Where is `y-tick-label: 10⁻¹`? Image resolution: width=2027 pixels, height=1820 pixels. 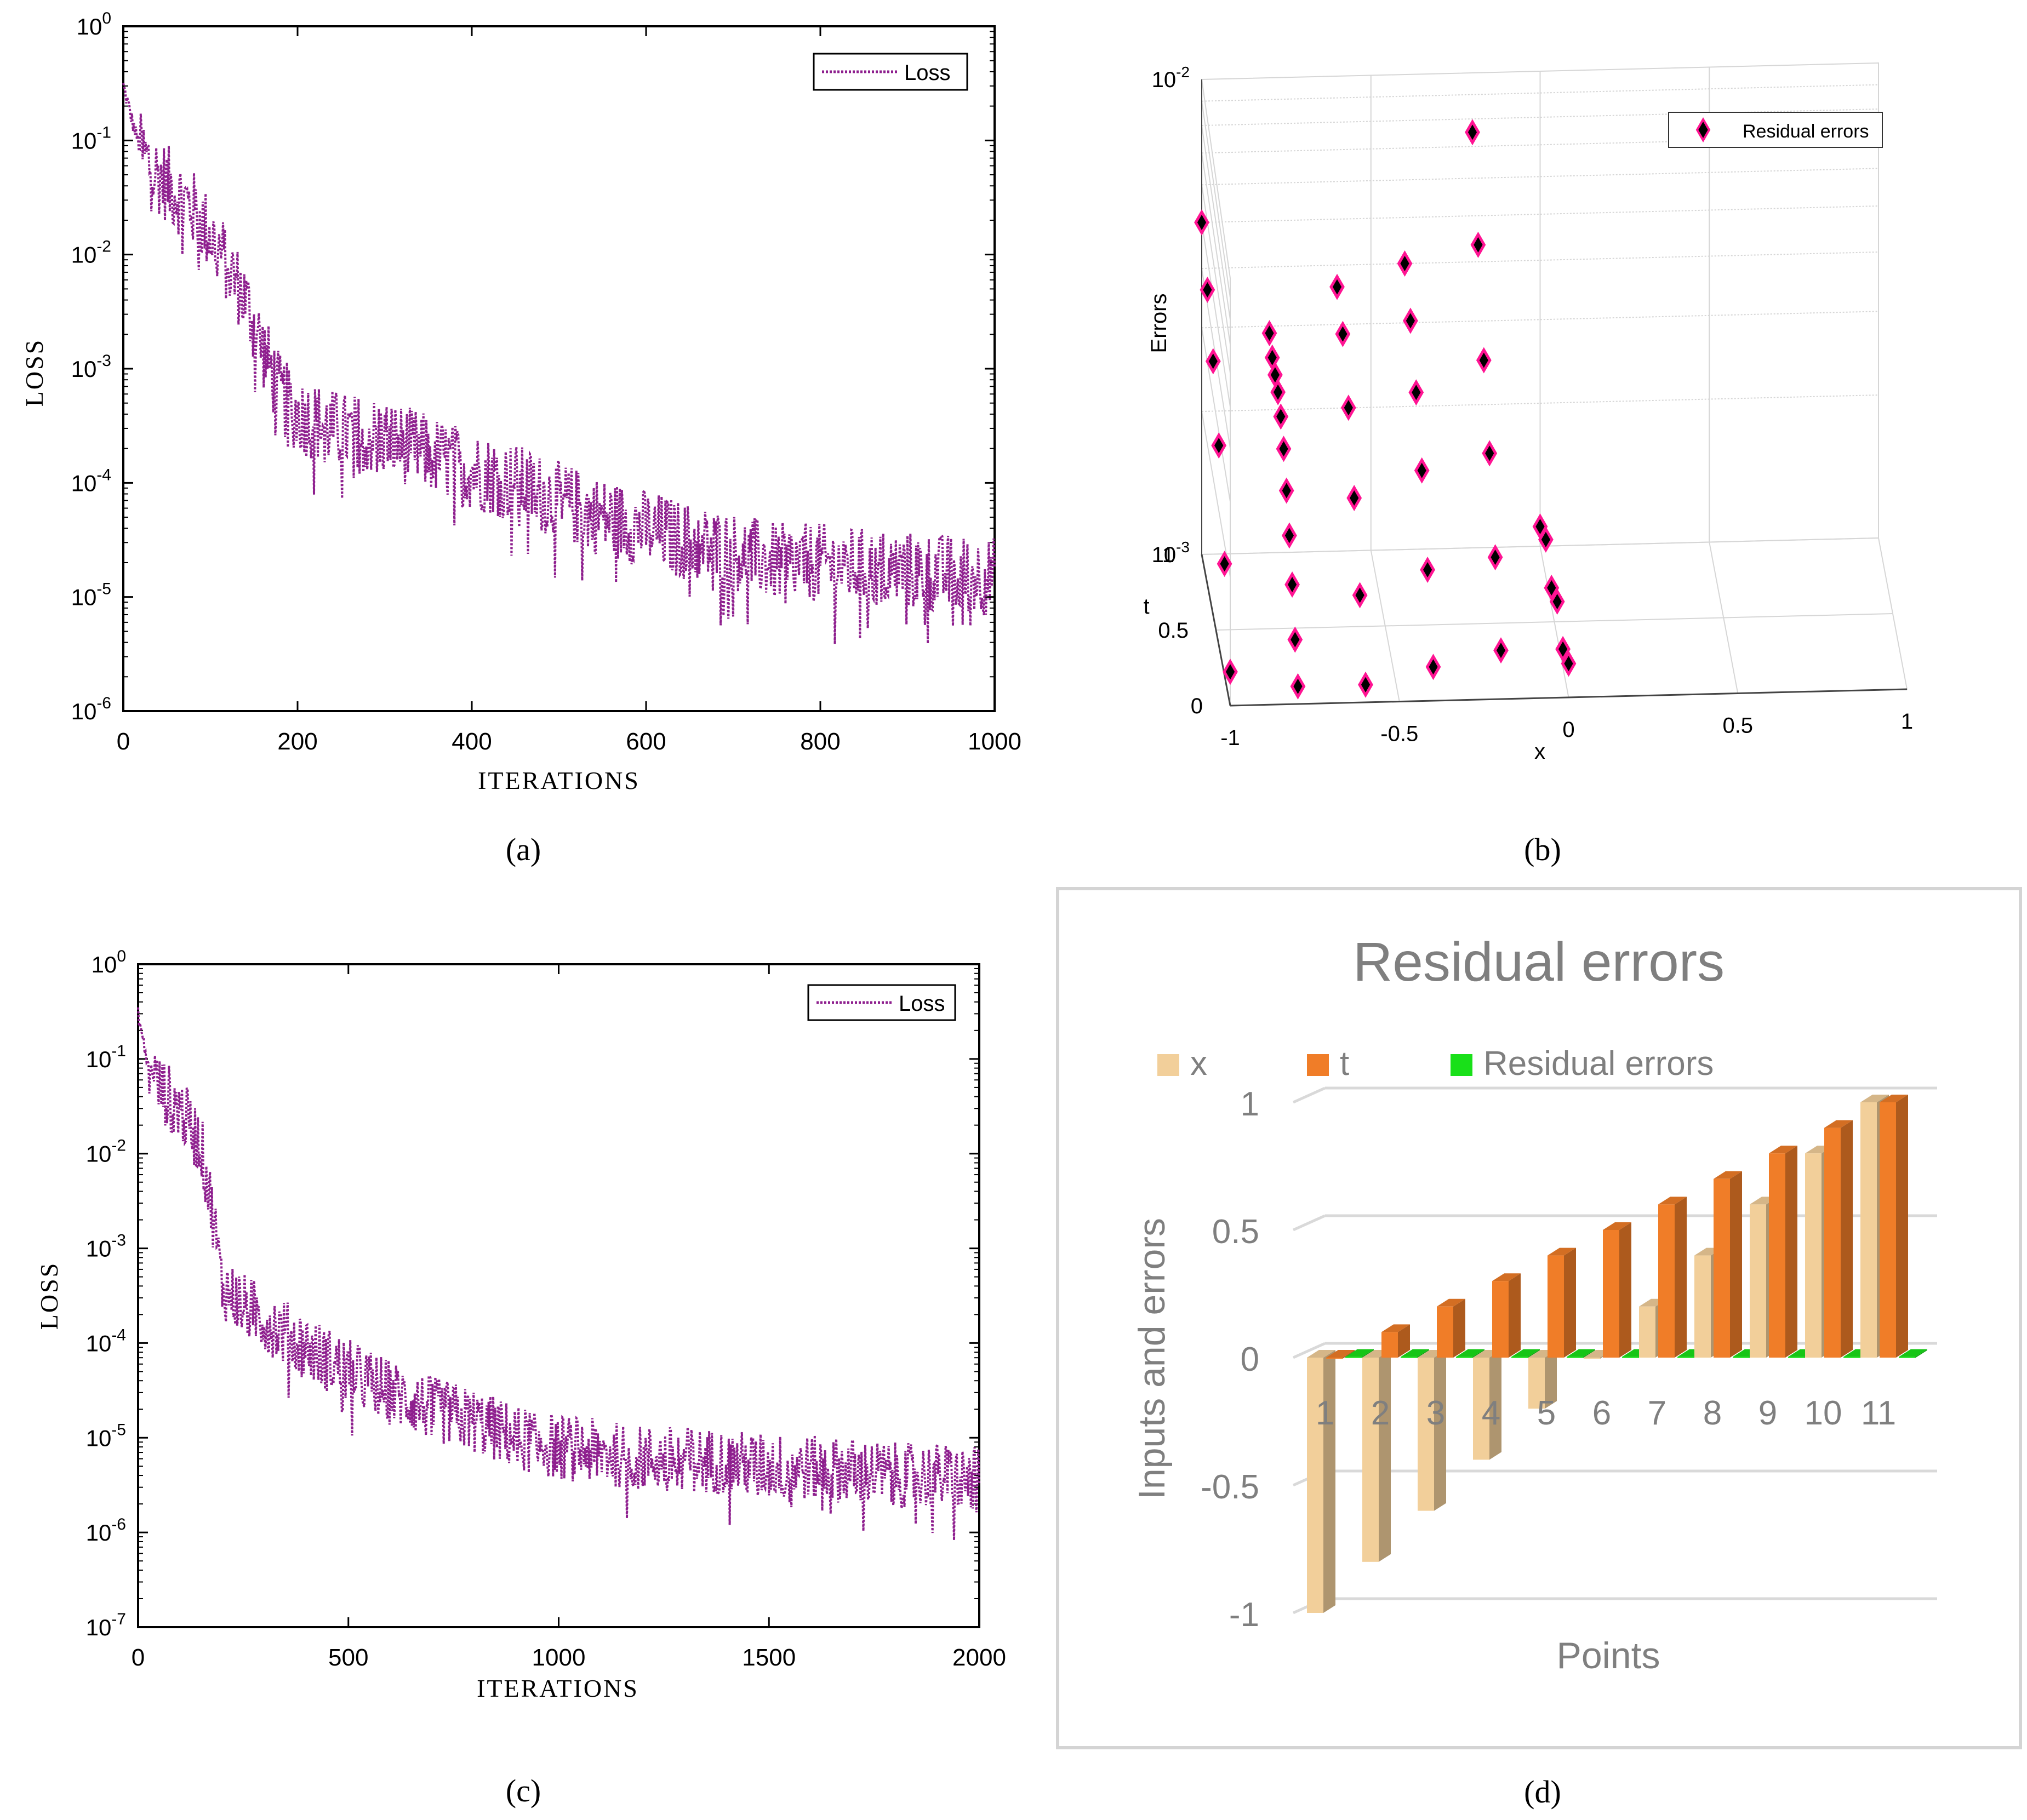
y-tick-label: 10⁻¹ is located at coordinates (106, 1057).